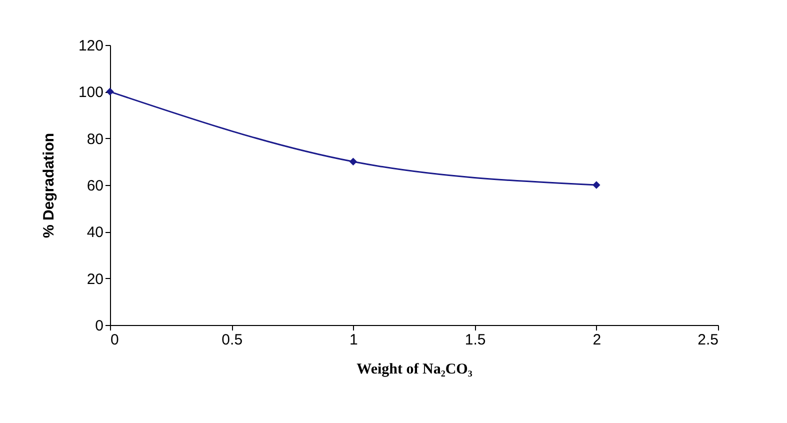  What do you see at coordinates (91, 46) in the screenshot?
I see `y-tick-label: 120` at bounding box center [91, 46].